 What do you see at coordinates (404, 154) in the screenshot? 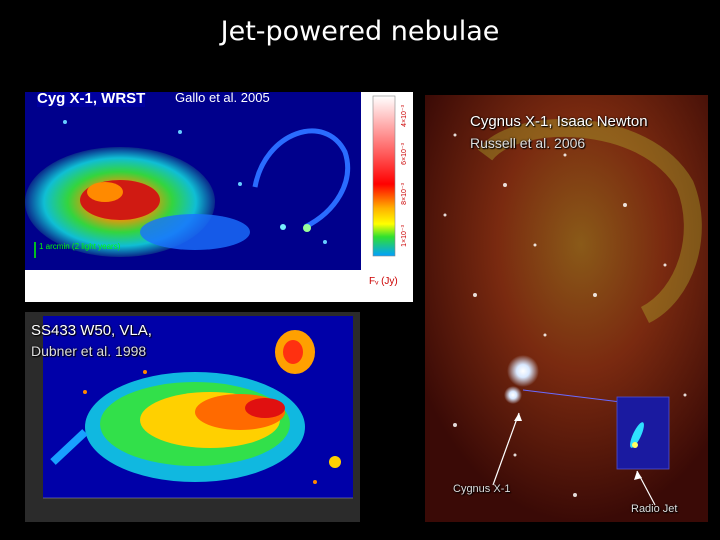
I see `colorbar-tick-label: 6×10⁻³` at bounding box center [404, 154].